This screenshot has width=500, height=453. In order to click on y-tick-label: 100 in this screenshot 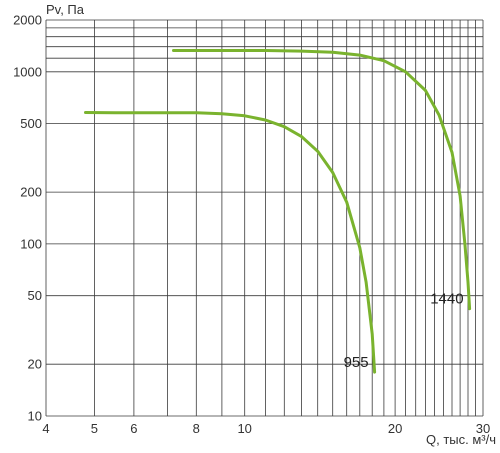, I will do `click(31, 243)`.